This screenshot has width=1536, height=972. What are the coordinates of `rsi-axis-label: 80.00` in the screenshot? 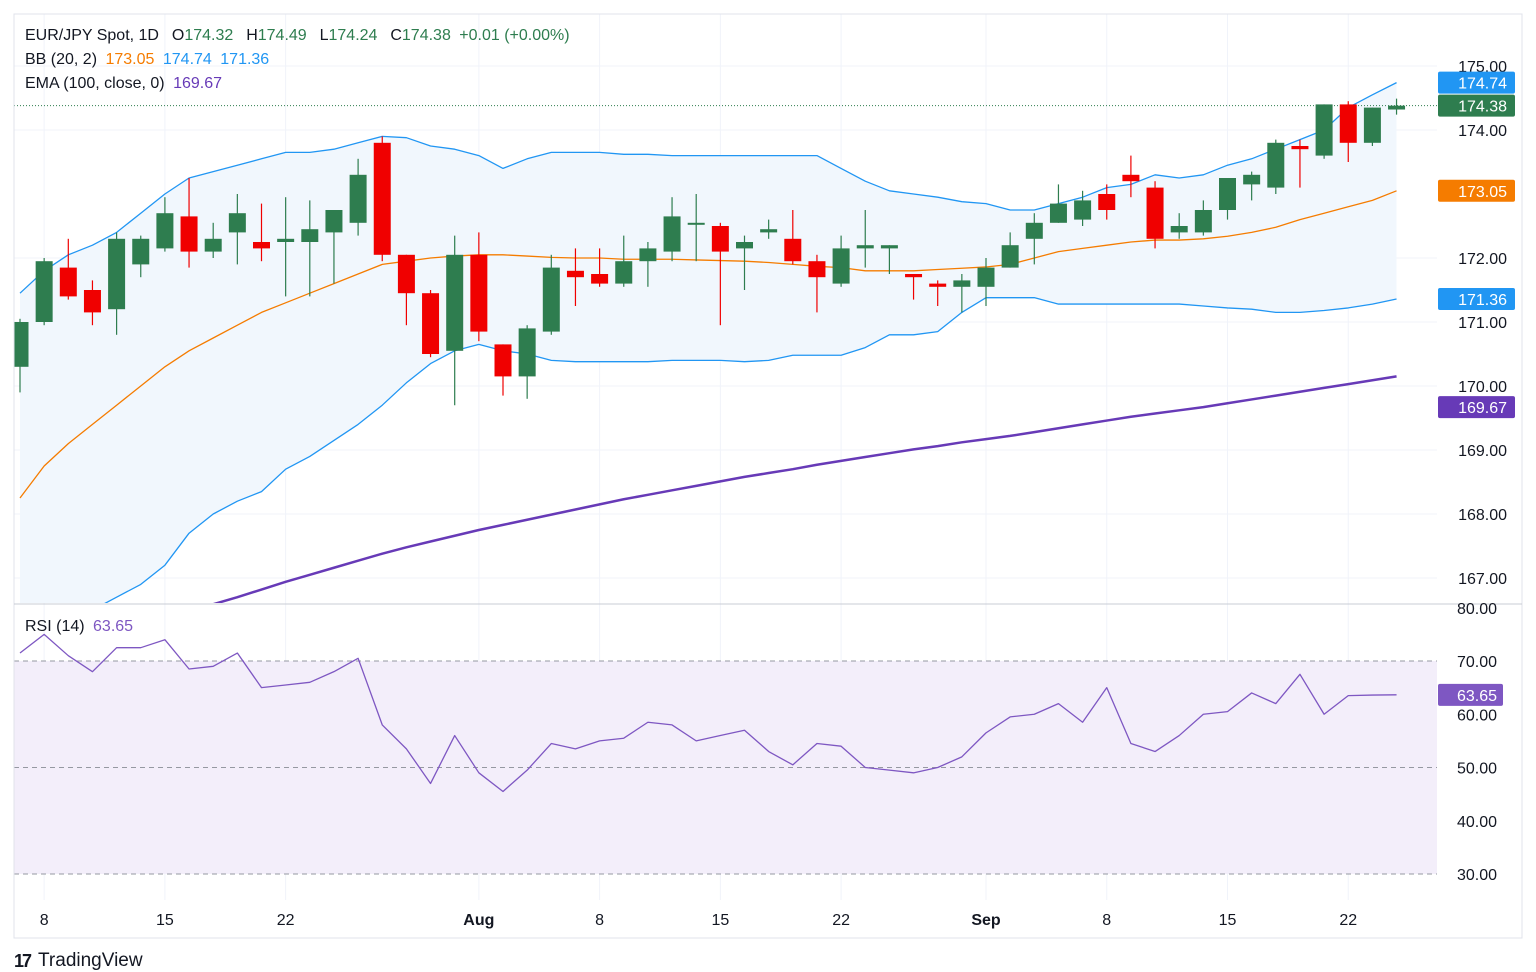 It's located at (1477, 609).